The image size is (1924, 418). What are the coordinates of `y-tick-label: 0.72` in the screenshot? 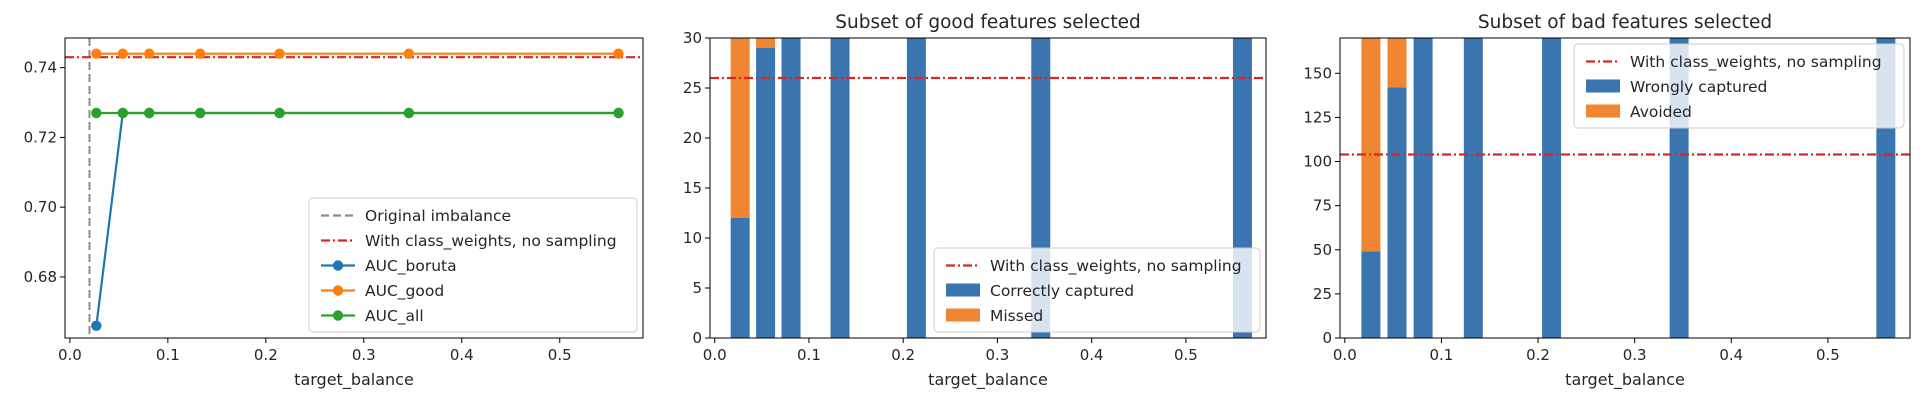 It's located at (40, 137).